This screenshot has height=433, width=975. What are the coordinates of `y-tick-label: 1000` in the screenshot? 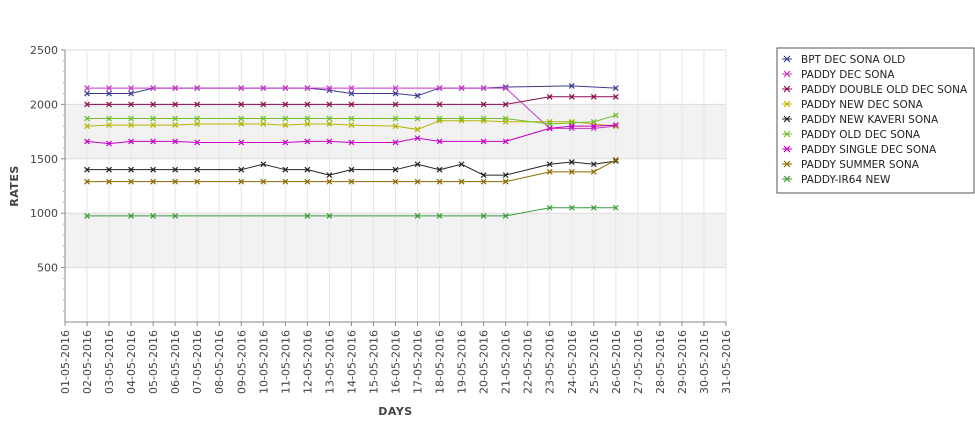 It's located at (44, 213).